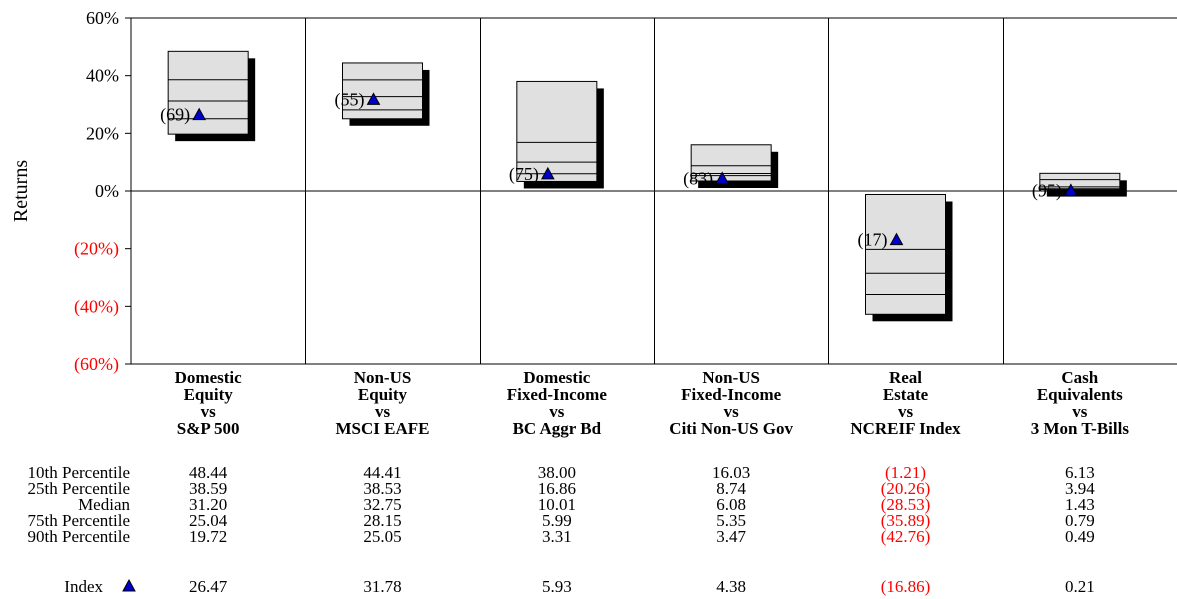 The height and width of the screenshot is (599, 1177). I want to click on table-cell: 10.01, so click(557, 504).